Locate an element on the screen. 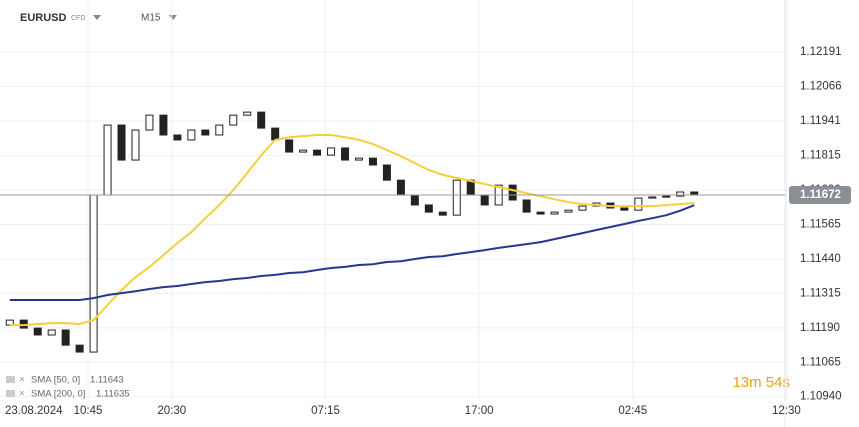 This screenshot has width=859, height=427. y-tick-label: 1.10940 is located at coordinates (821, 397).